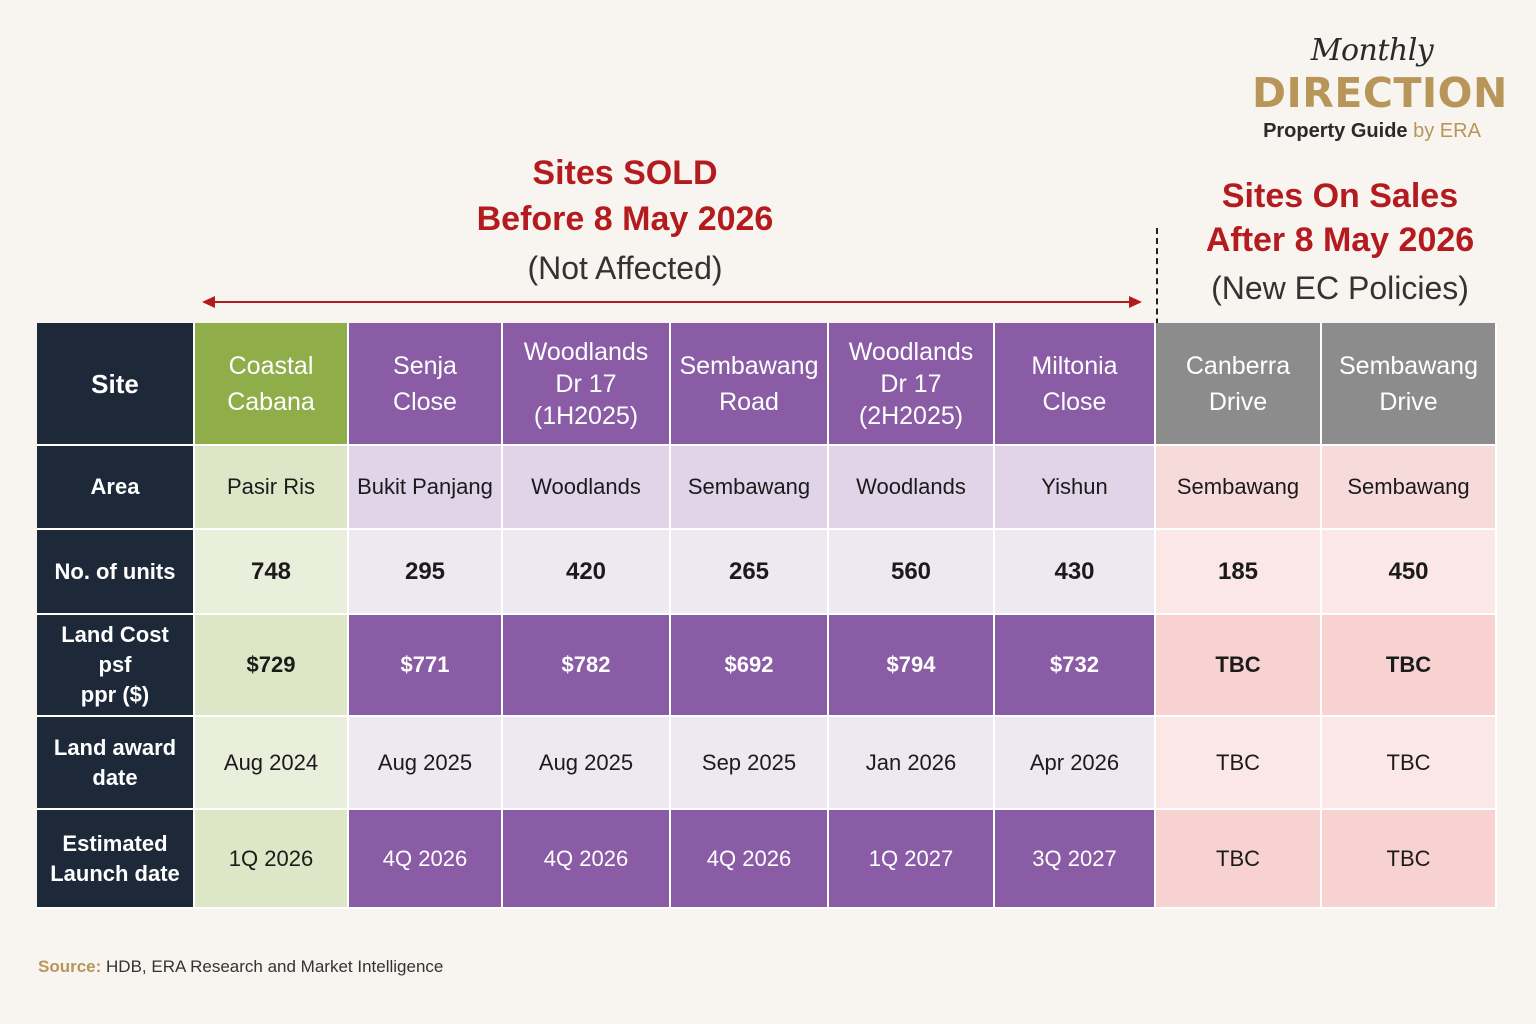 The image size is (1536, 1024). Describe the element at coordinates (587, 666) in the screenshot. I see `land-cost-cell: $782` at that location.